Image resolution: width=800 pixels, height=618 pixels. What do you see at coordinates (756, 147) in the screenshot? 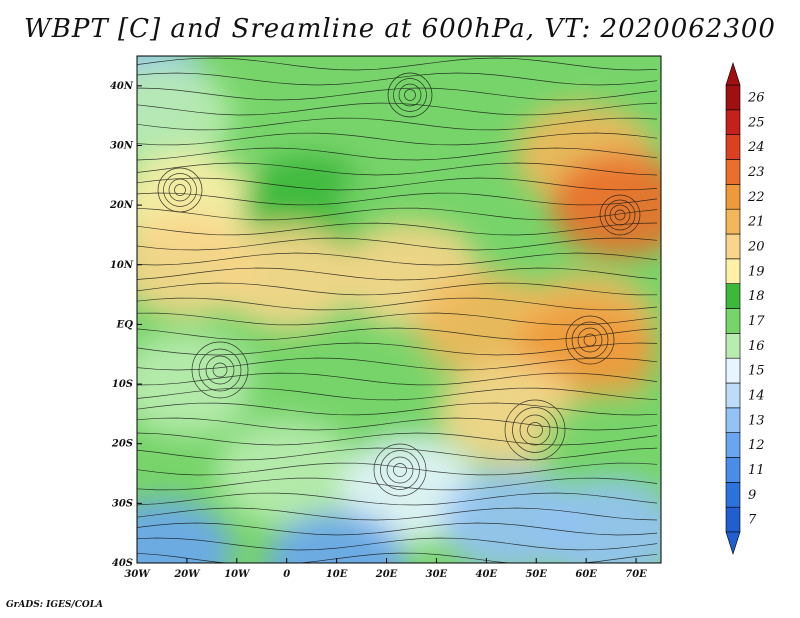
I see `colorbar-label: 24` at bounding box center [756, 147].